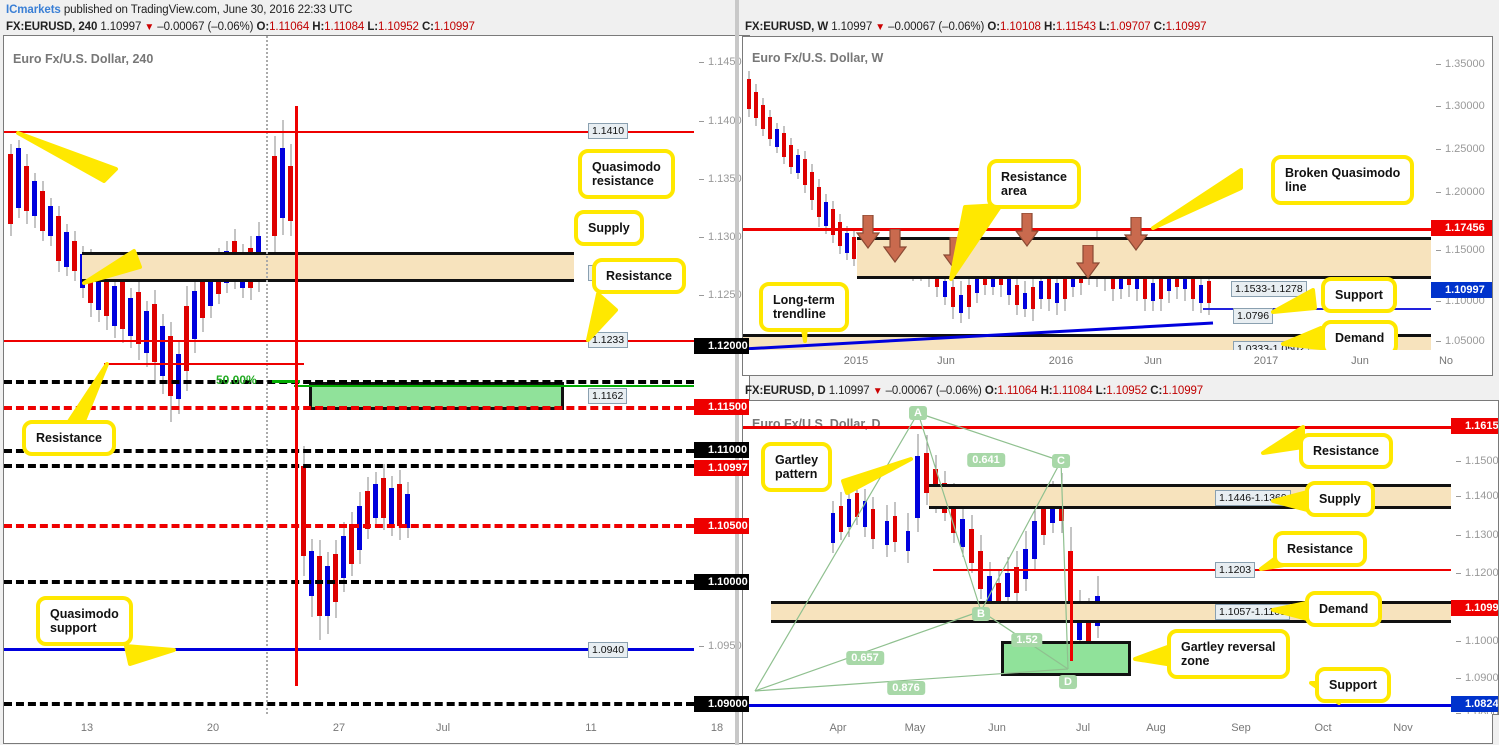  I want to click on d1-callout-supply: Supply, so click(1340, 499).